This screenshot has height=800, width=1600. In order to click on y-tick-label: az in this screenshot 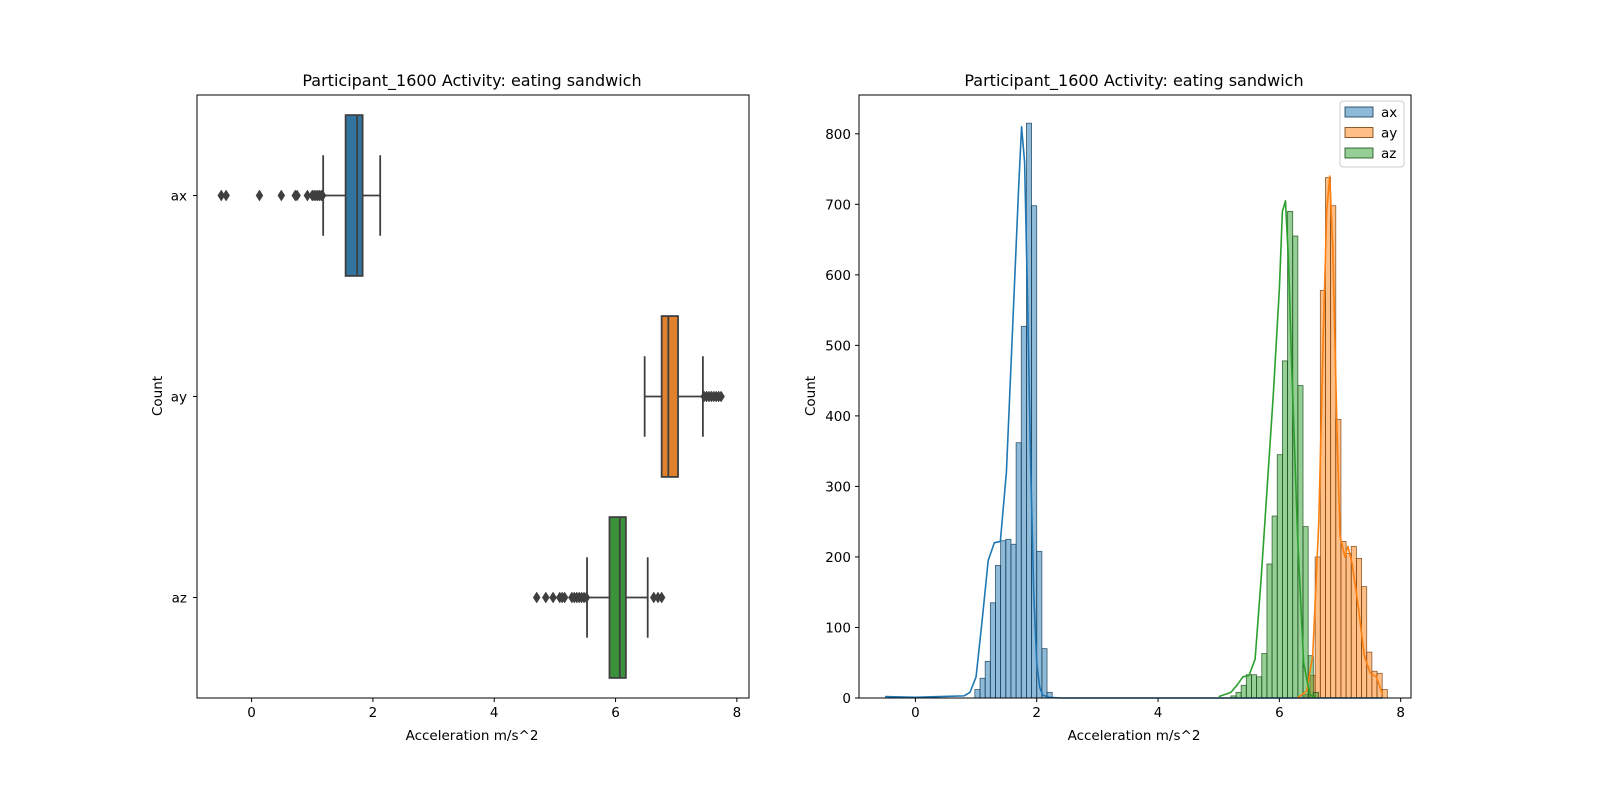, I will do `click(179, 599)`.